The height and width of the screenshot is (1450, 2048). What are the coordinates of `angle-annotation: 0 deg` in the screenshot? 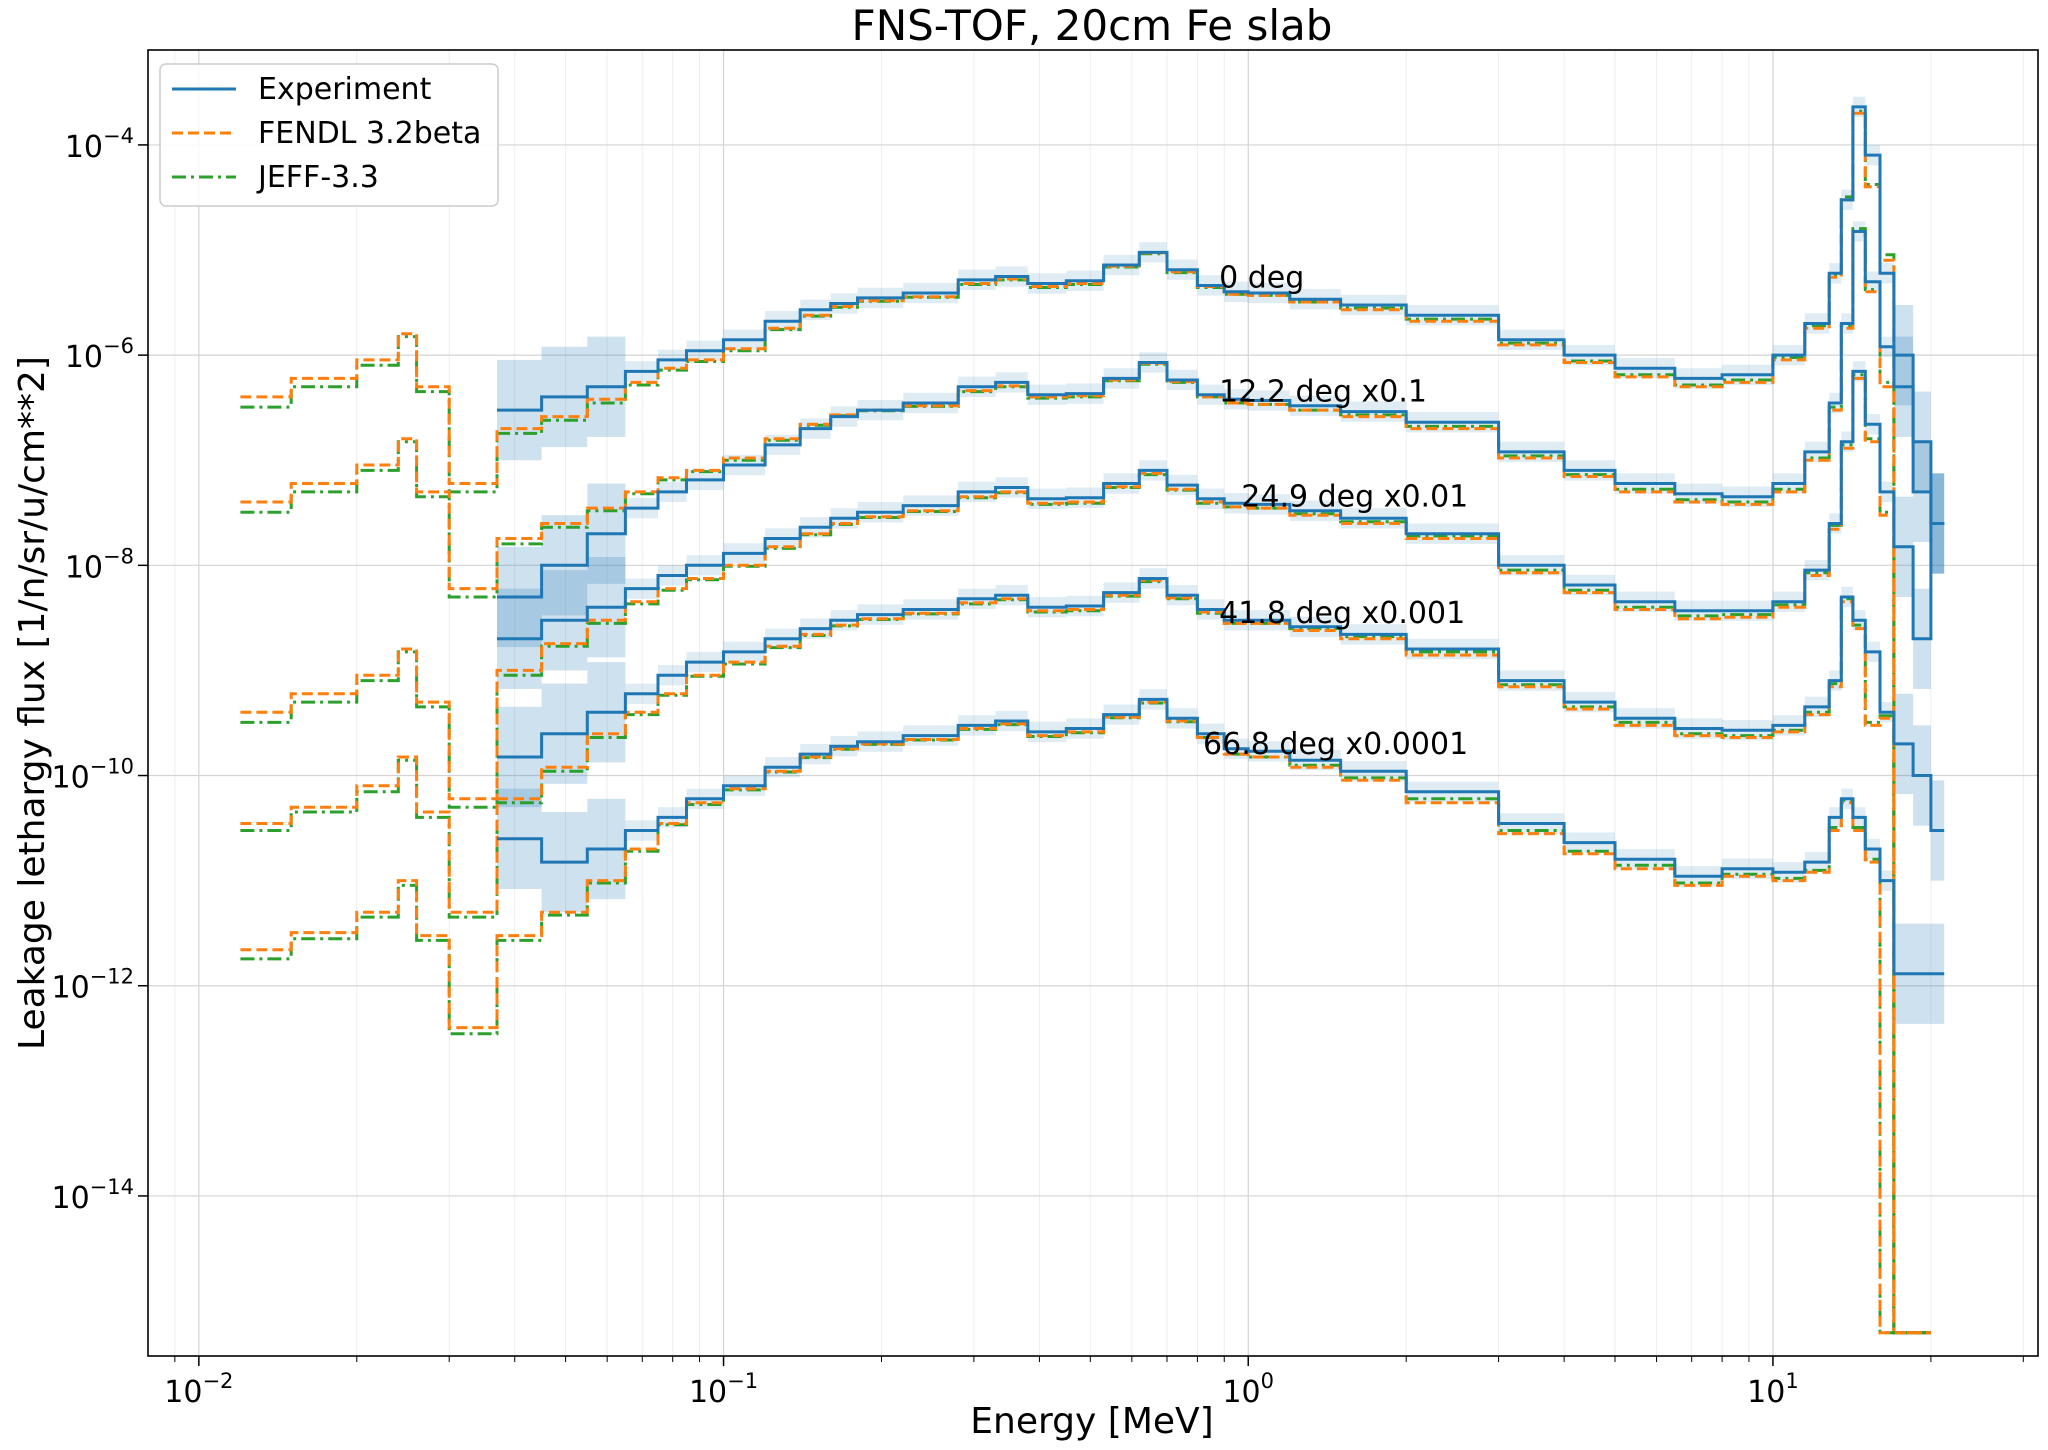 It's located at (1261, 277).